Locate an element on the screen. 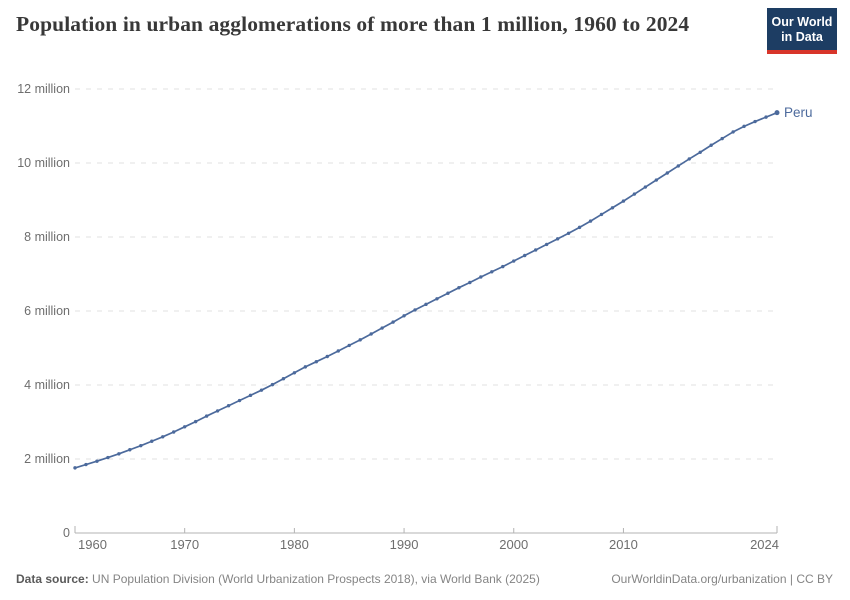 The height and width of the screenshot is (600, 850). data-source-label: Data source: is located at coordinates (52, 579).